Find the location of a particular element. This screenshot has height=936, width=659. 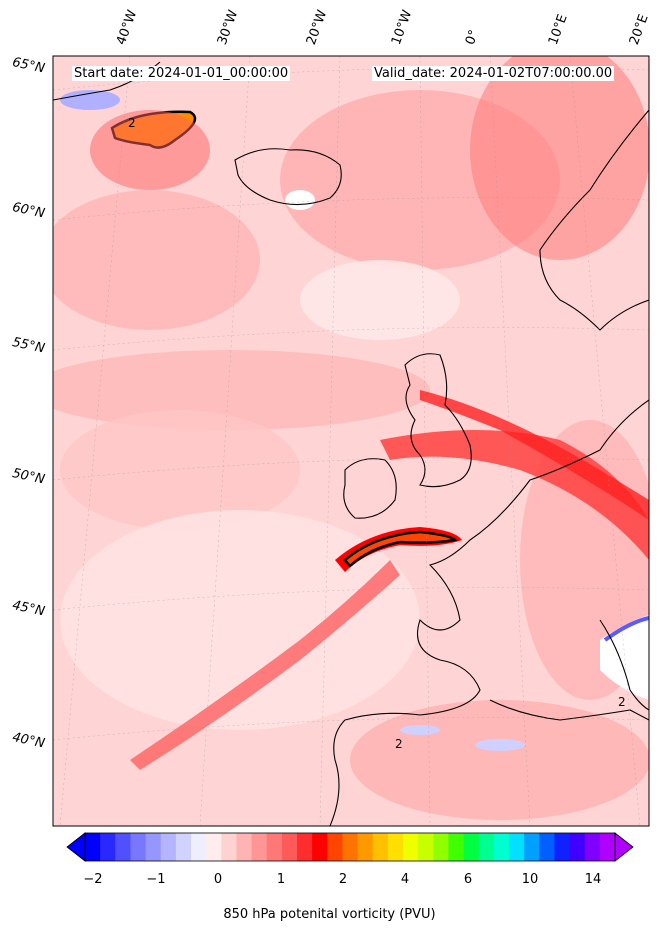

colorbar-tick: 4 is located at coordinates (405, 879).